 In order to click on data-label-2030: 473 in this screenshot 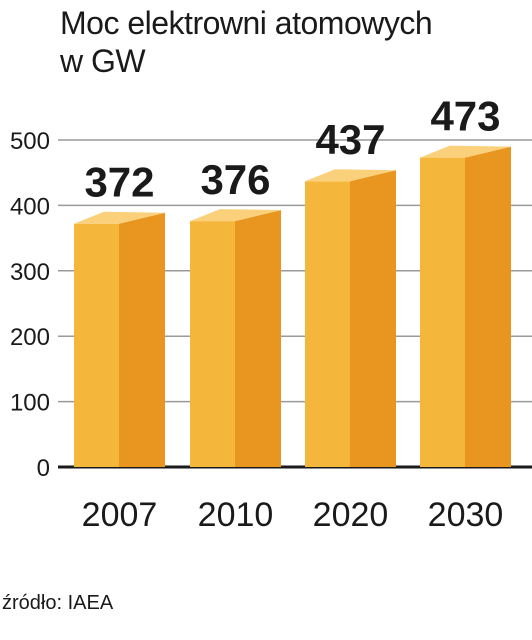, I will do `click(465, 116)`.